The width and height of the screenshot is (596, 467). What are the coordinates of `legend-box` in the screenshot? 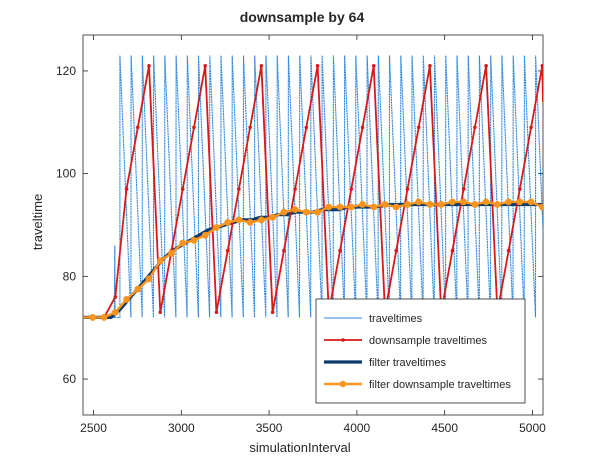 It's located at (420, 351).